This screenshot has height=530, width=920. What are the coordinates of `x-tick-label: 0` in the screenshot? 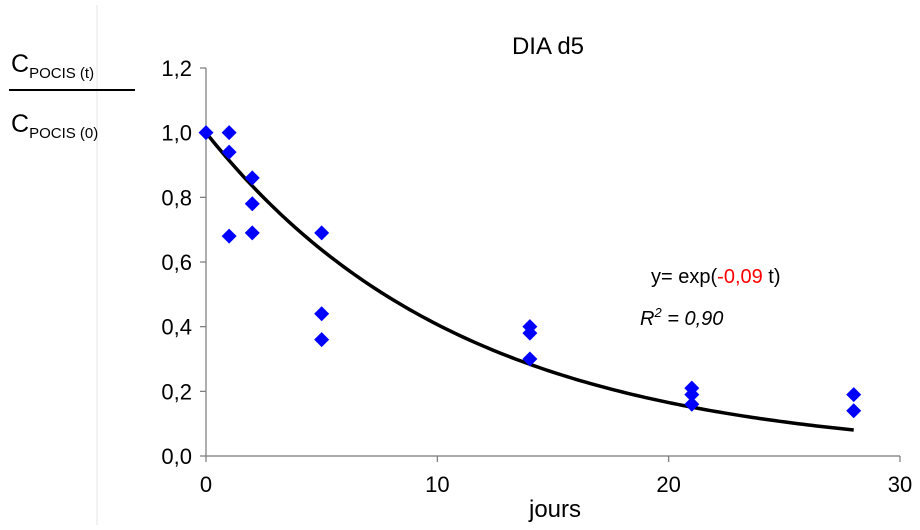 It's located at (206, 484).